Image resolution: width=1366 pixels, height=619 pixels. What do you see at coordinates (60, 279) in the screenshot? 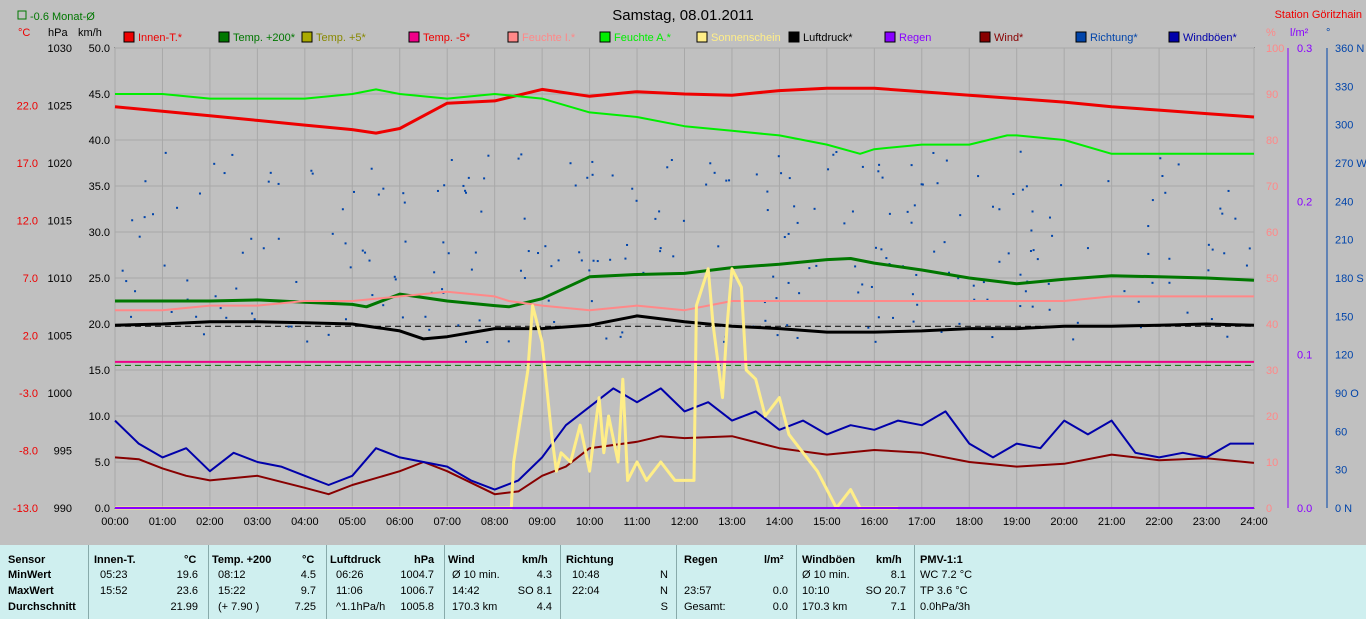
I see `tick-hpa: 1010` at bounding box center [60, 279].